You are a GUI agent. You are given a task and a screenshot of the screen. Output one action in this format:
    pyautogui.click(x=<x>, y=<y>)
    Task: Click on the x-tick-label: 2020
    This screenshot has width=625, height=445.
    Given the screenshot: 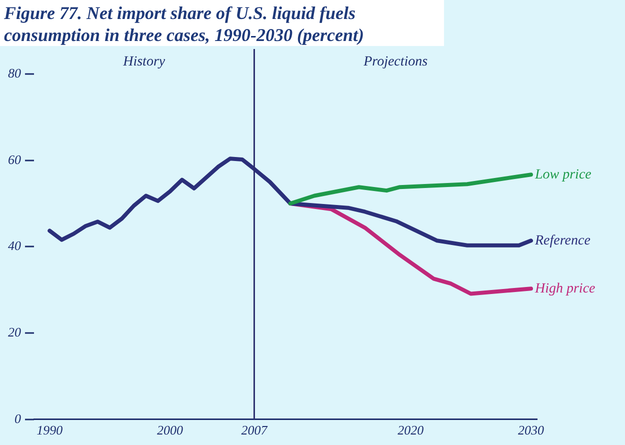 What is the action you would take?
    pyautogui.click(x=411, y=430)
    